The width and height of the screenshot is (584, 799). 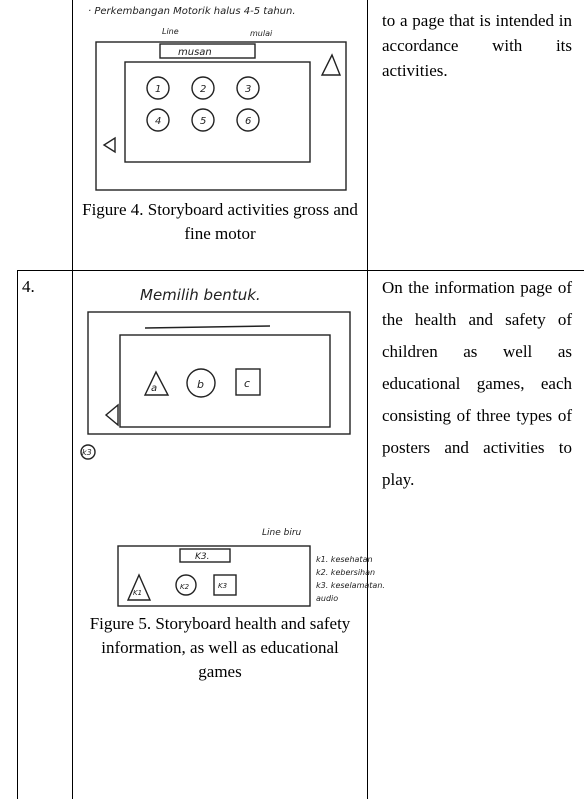 I want to click on sketch-label: Memilih bentuk., so click(x=200, y=295).